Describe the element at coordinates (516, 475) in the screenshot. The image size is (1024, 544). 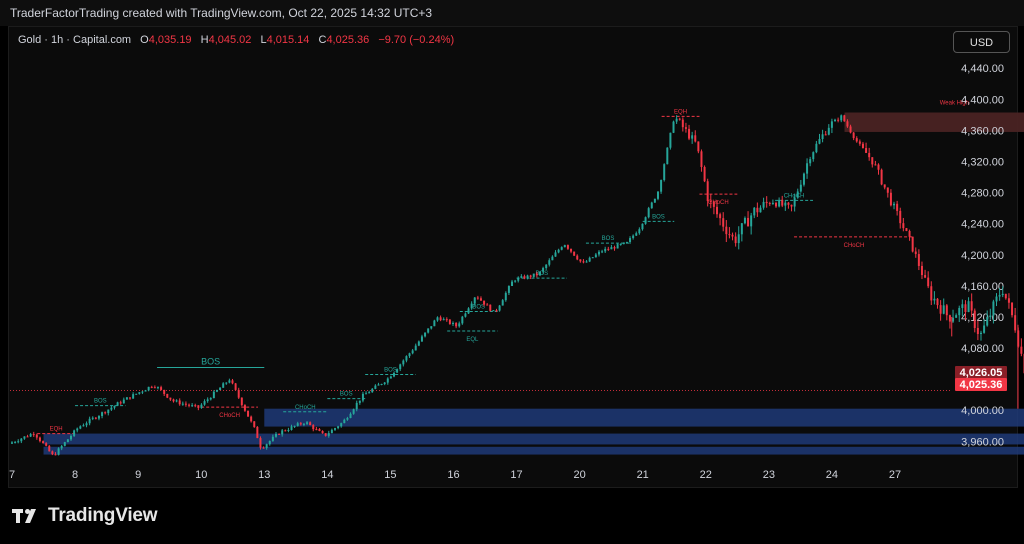
I see `x-tick-label: 17` at that location.